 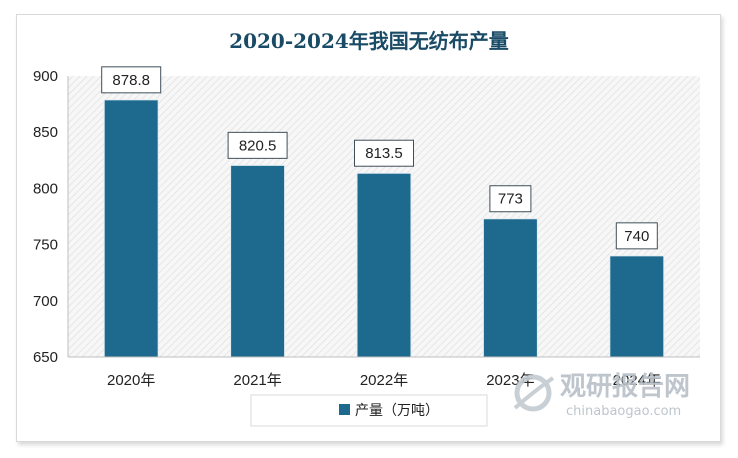 I want to click on y-axis: 900 850 800 750 700 650, so click(x=51, y=217).